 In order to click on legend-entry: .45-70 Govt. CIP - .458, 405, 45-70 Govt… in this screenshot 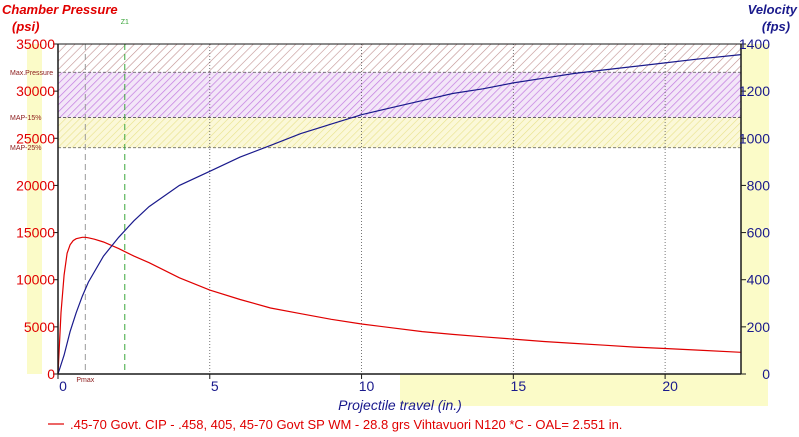, I will do `click(346, 424)`.